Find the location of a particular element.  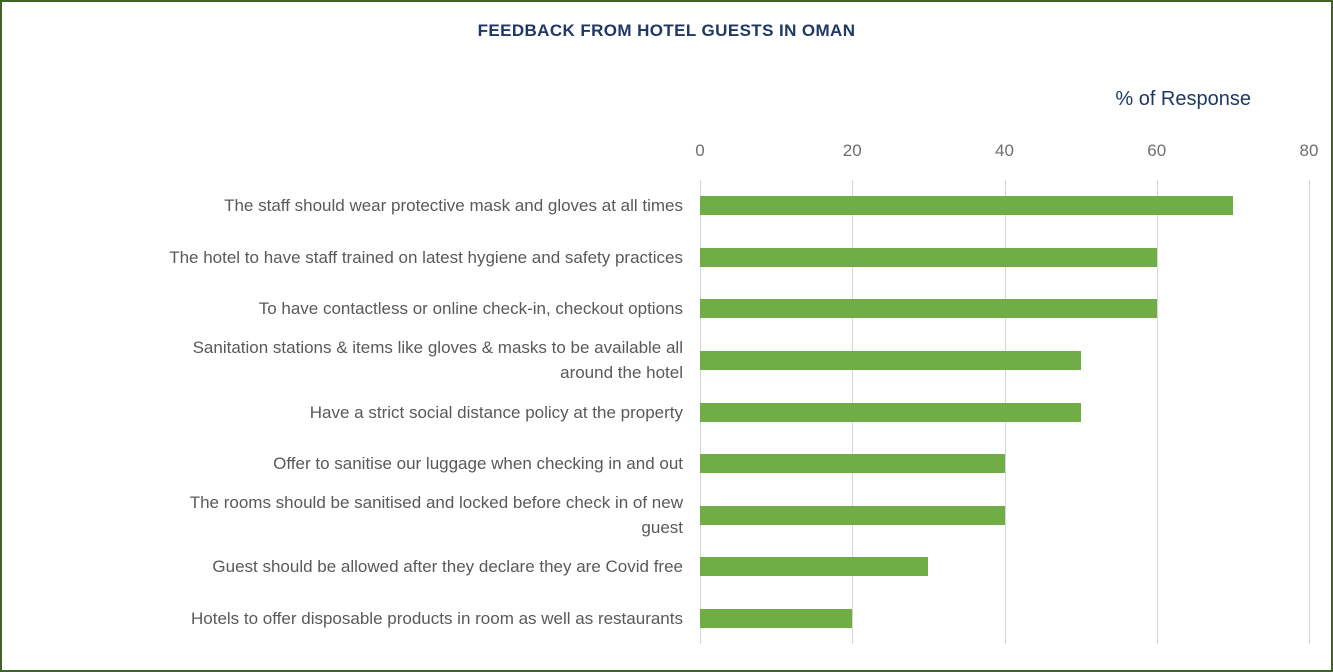

x-tick-label: 60 is located at coordinates (1157, 150).